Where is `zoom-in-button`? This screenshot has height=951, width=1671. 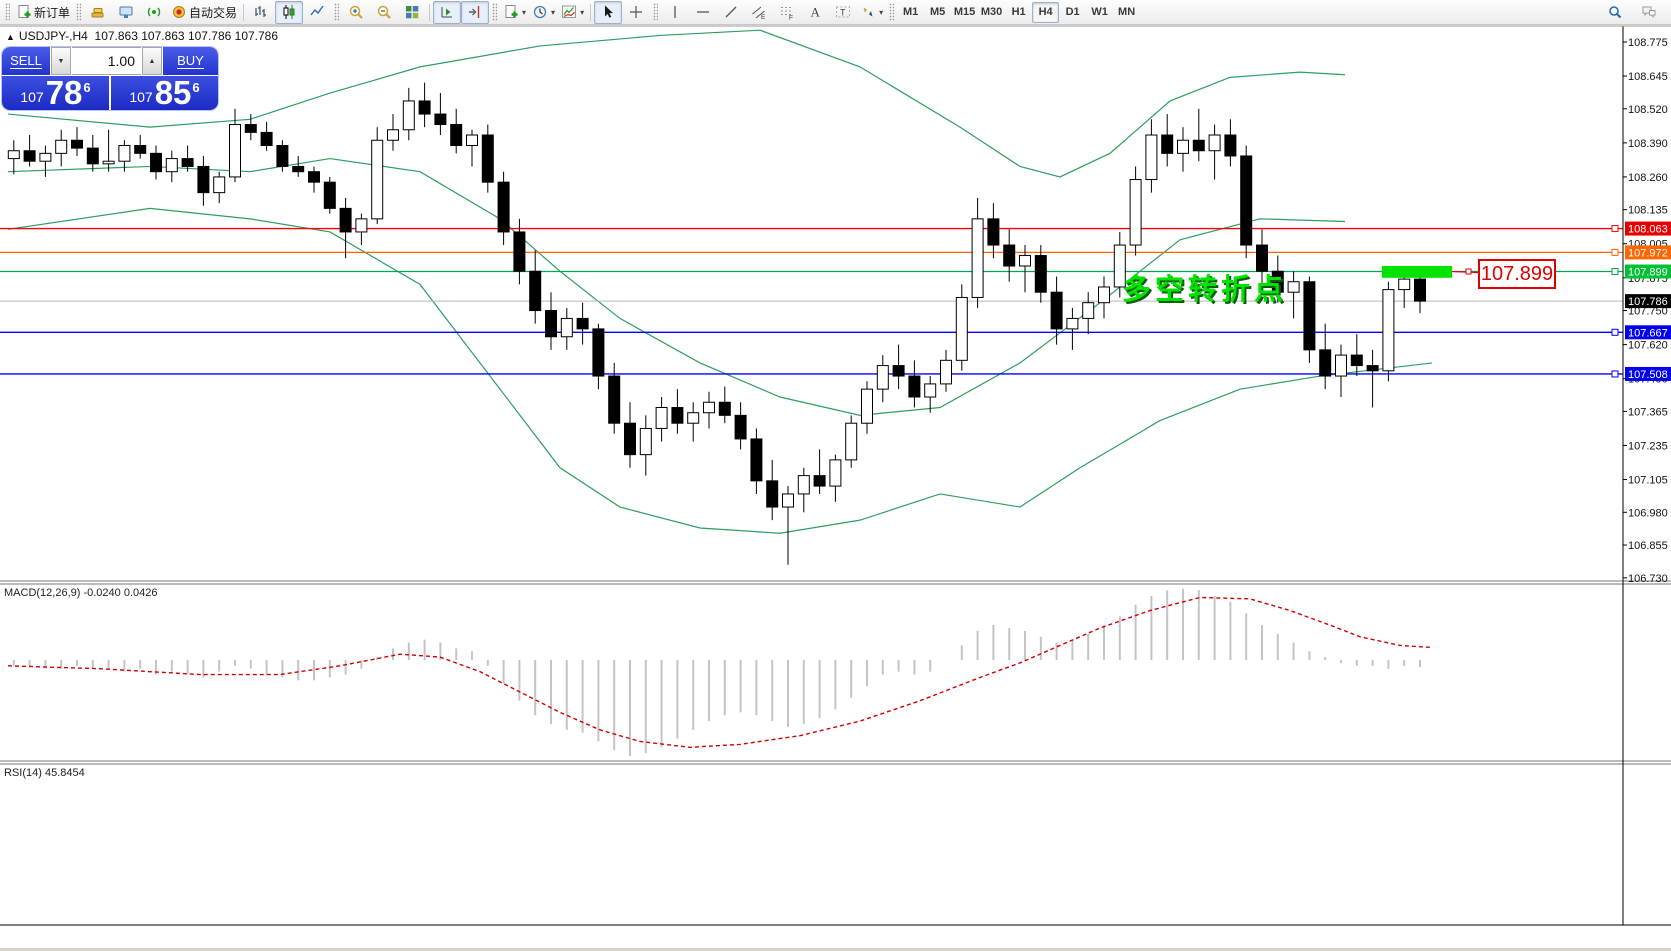 zoom-in-button is located at coordinates (356, 12).